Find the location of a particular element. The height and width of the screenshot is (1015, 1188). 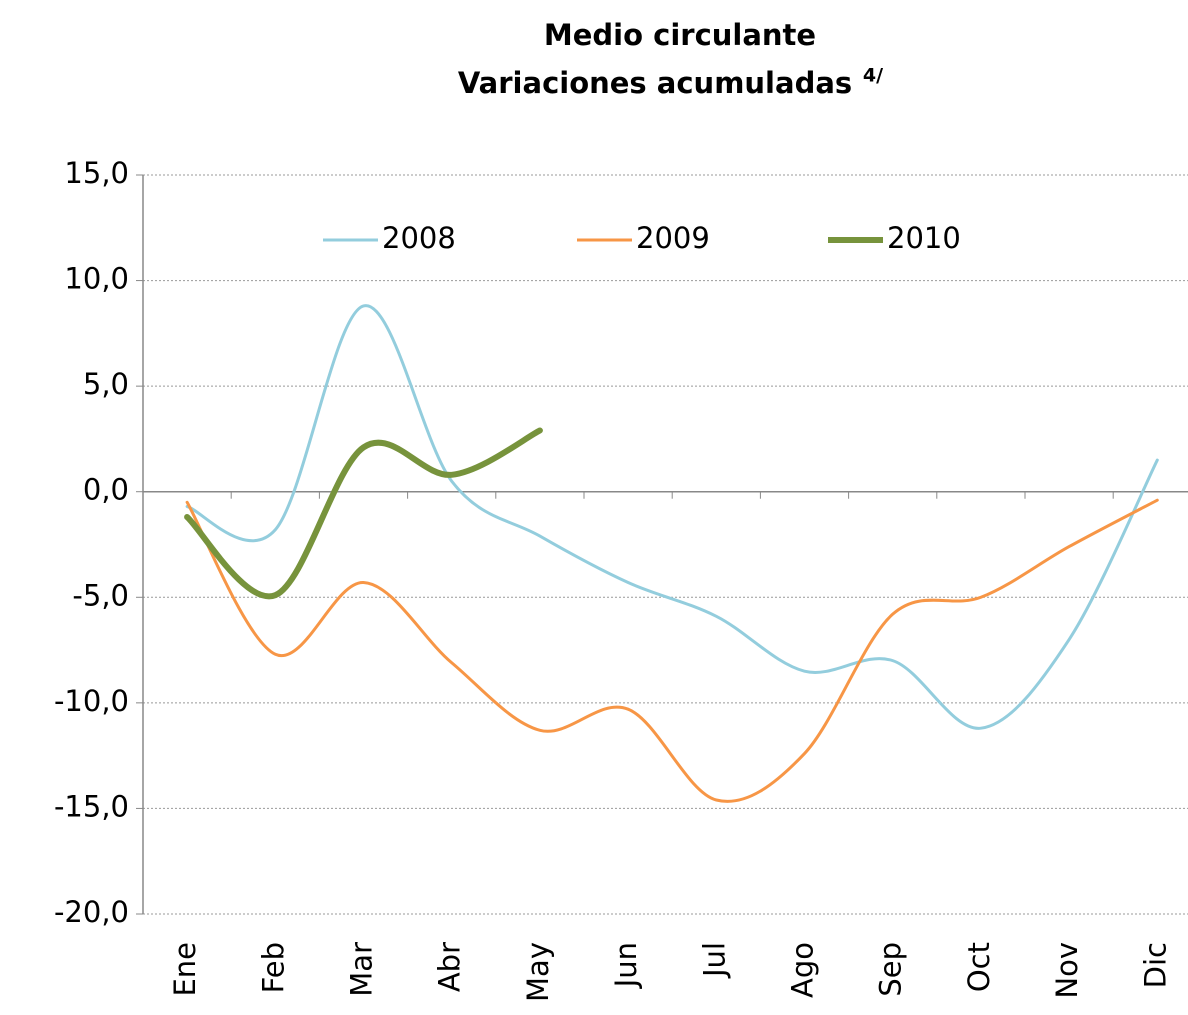

y-tick-label: 0,0 is located at coordinates (106, 490).